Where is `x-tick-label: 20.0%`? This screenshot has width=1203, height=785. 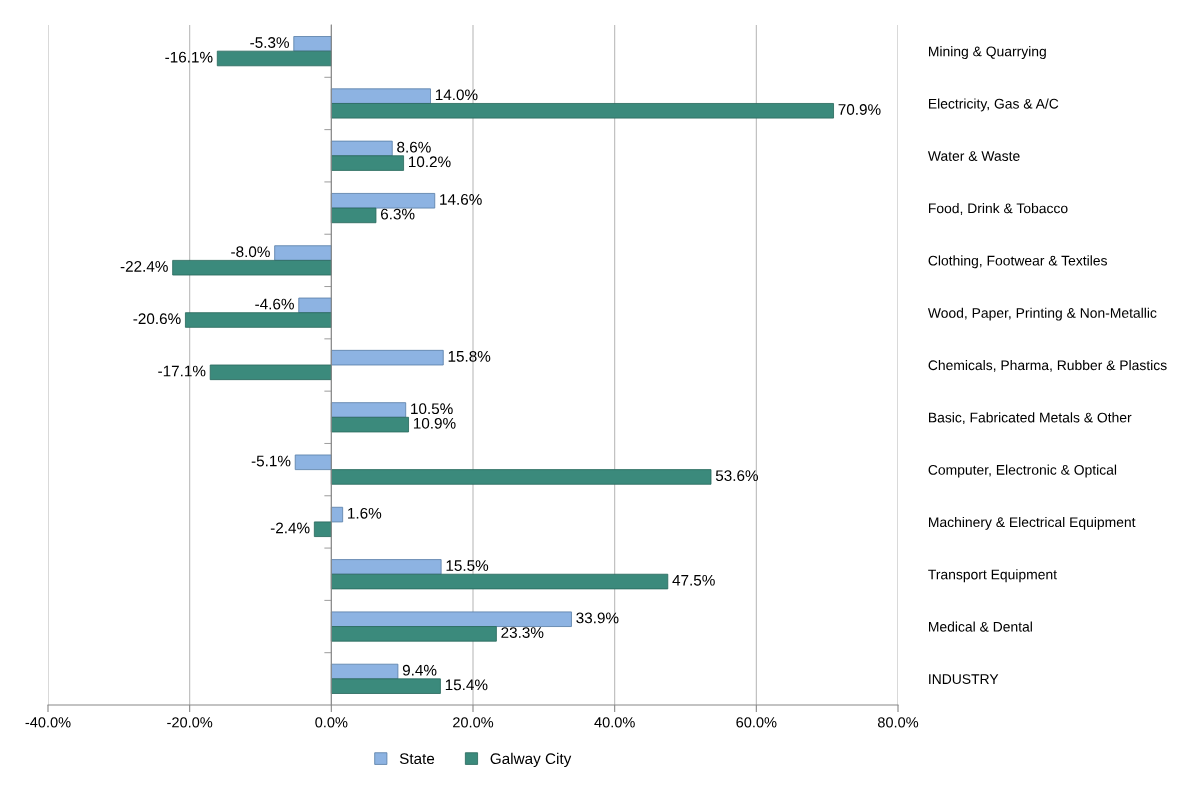
x-tick-label: 20.0% is located at coordinates (473, 722).